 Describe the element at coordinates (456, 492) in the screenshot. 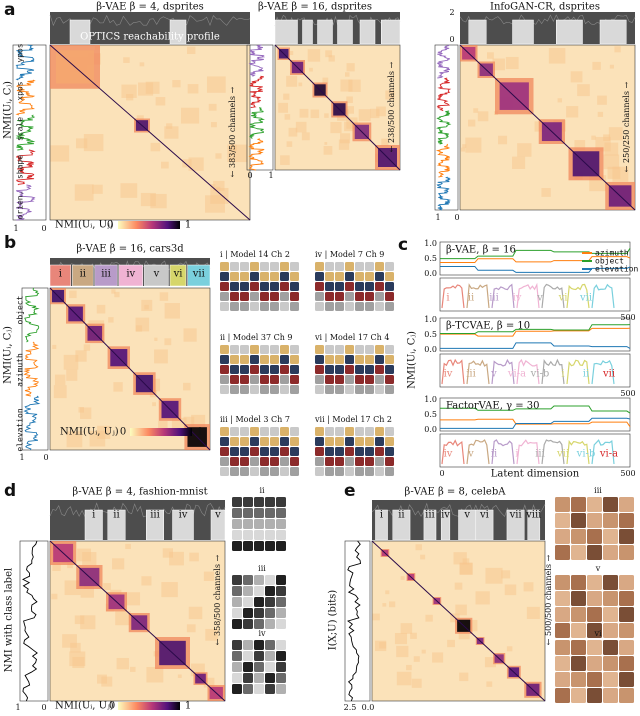

I see `plot-title: β-VAE β = 8, celebA` at that location.